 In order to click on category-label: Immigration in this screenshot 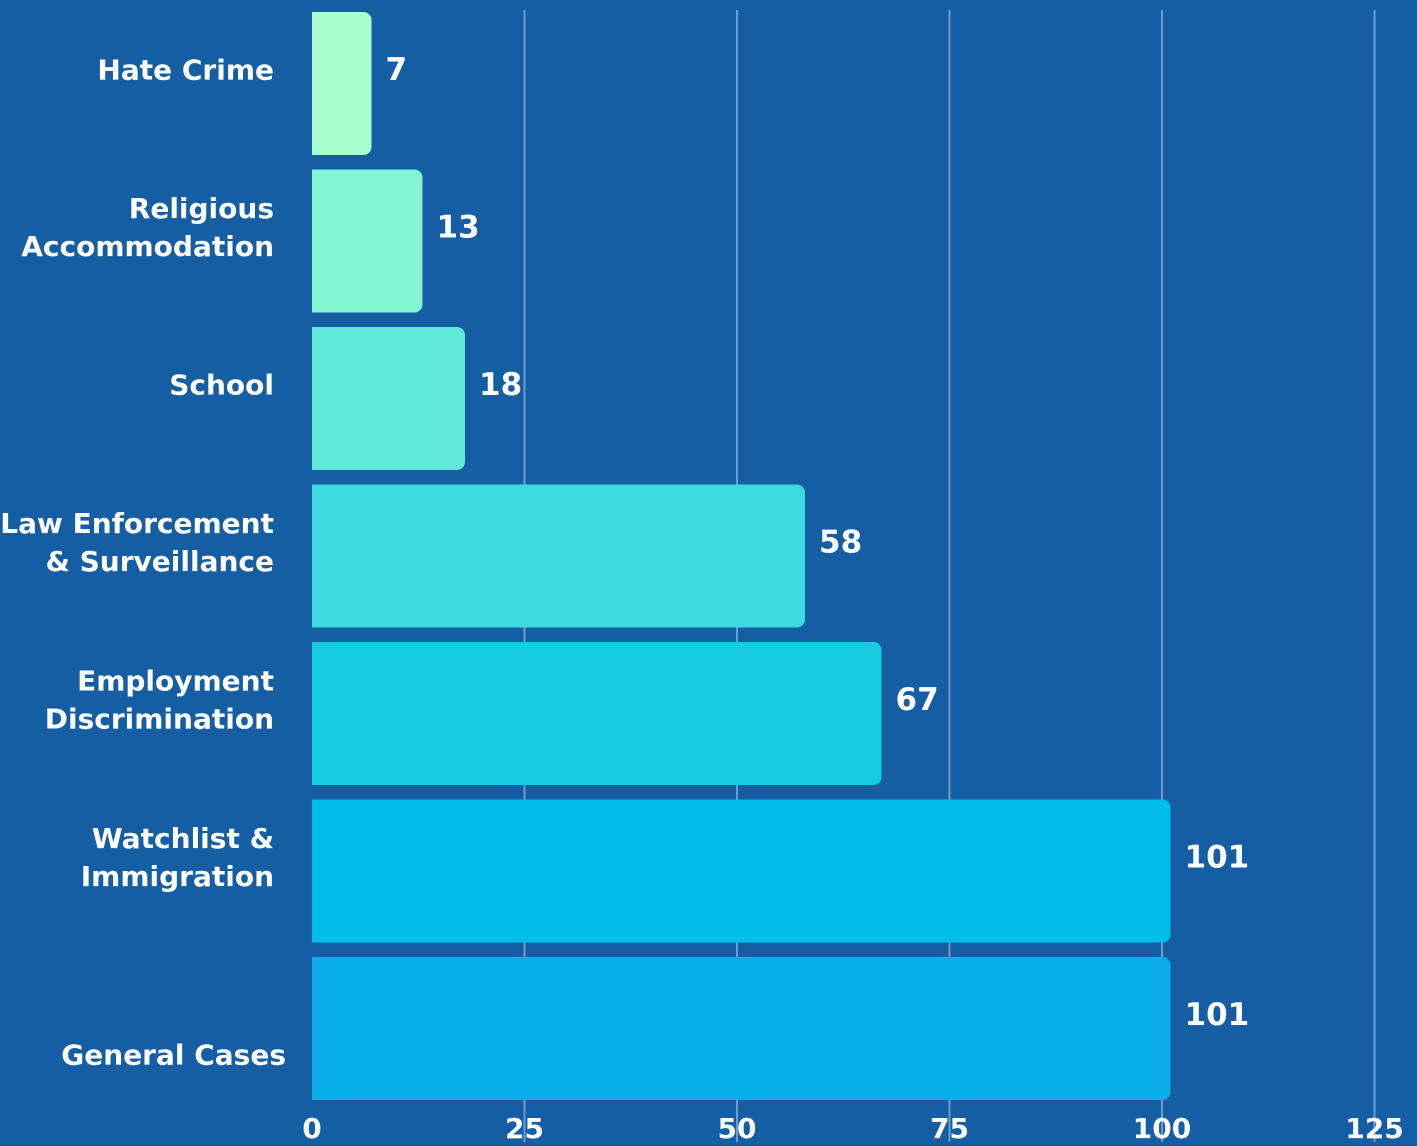, I will do `click(177, 876)`.